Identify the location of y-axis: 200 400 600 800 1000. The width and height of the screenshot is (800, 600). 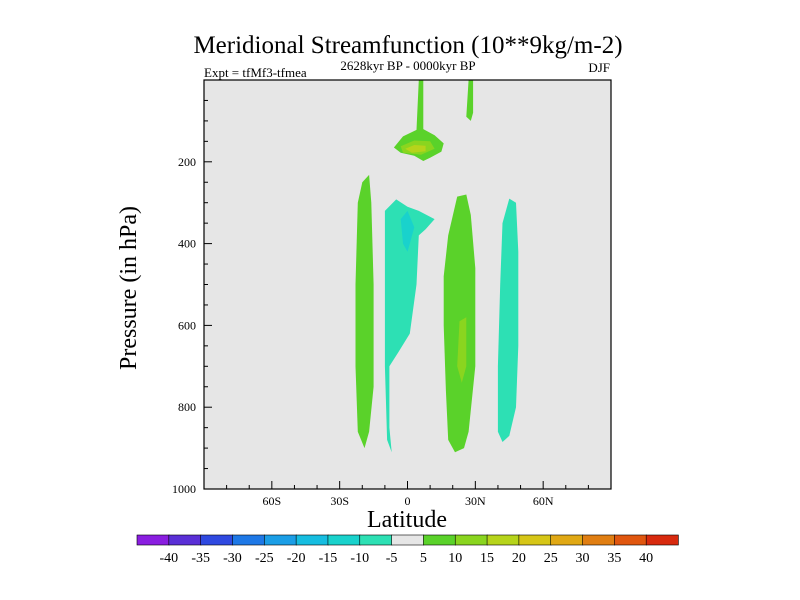
(192, 297).